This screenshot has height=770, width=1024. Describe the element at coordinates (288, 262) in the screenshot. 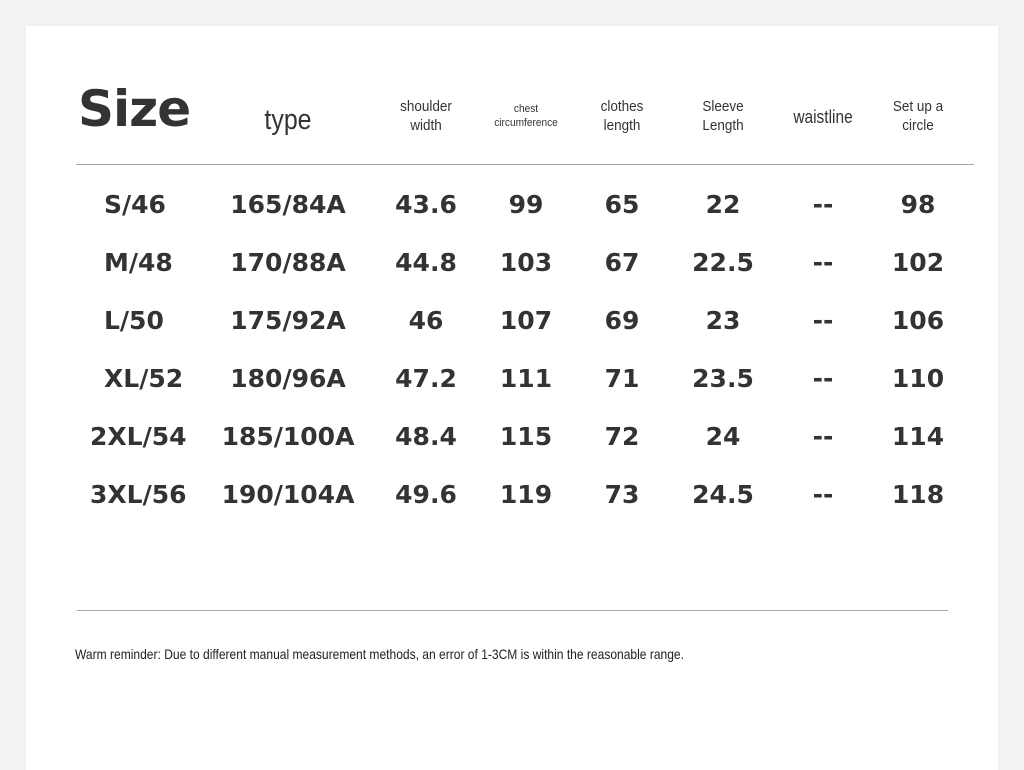

I see `cell-type: 170/88A` at that location.